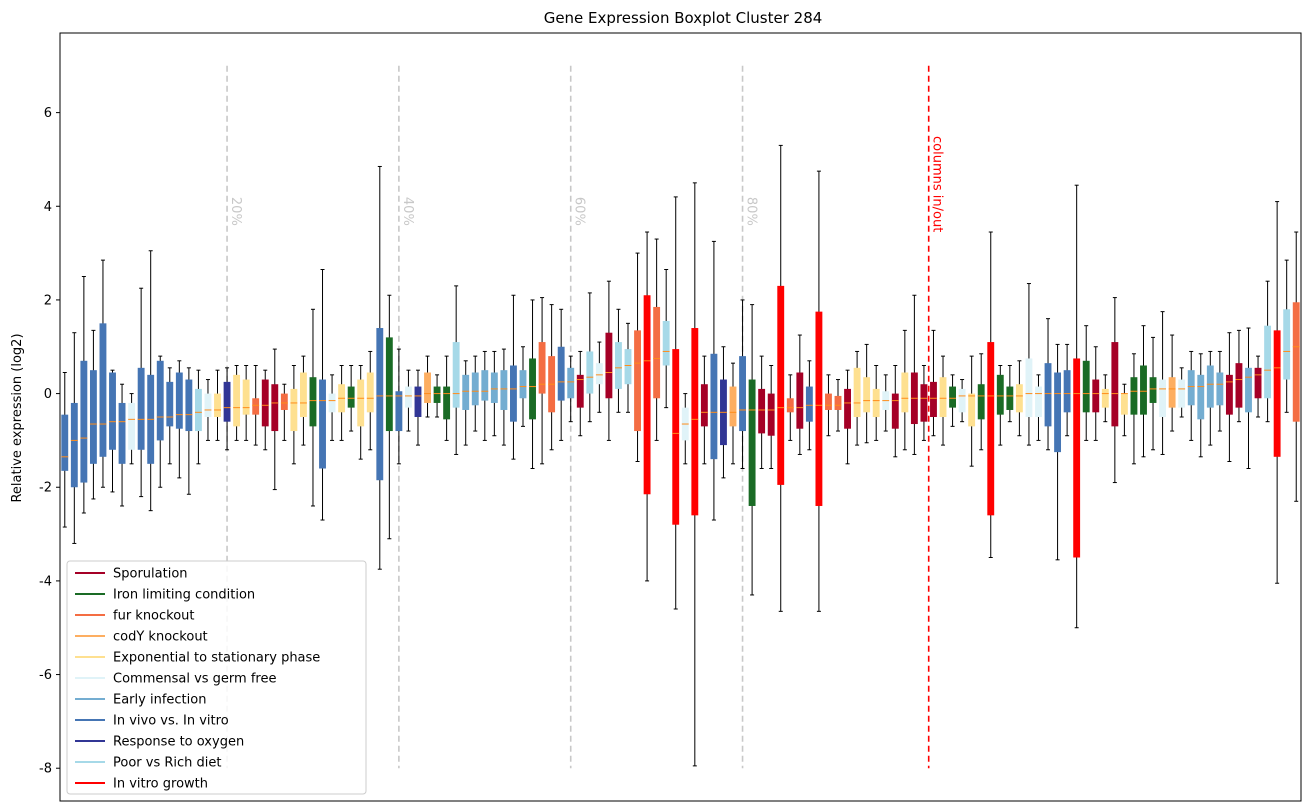 The width and height of the screenshot is (1309, 812). Describe the element at coordinates (160, 637) in the screenshot. I see `legend-label: codY knockout` at that location.